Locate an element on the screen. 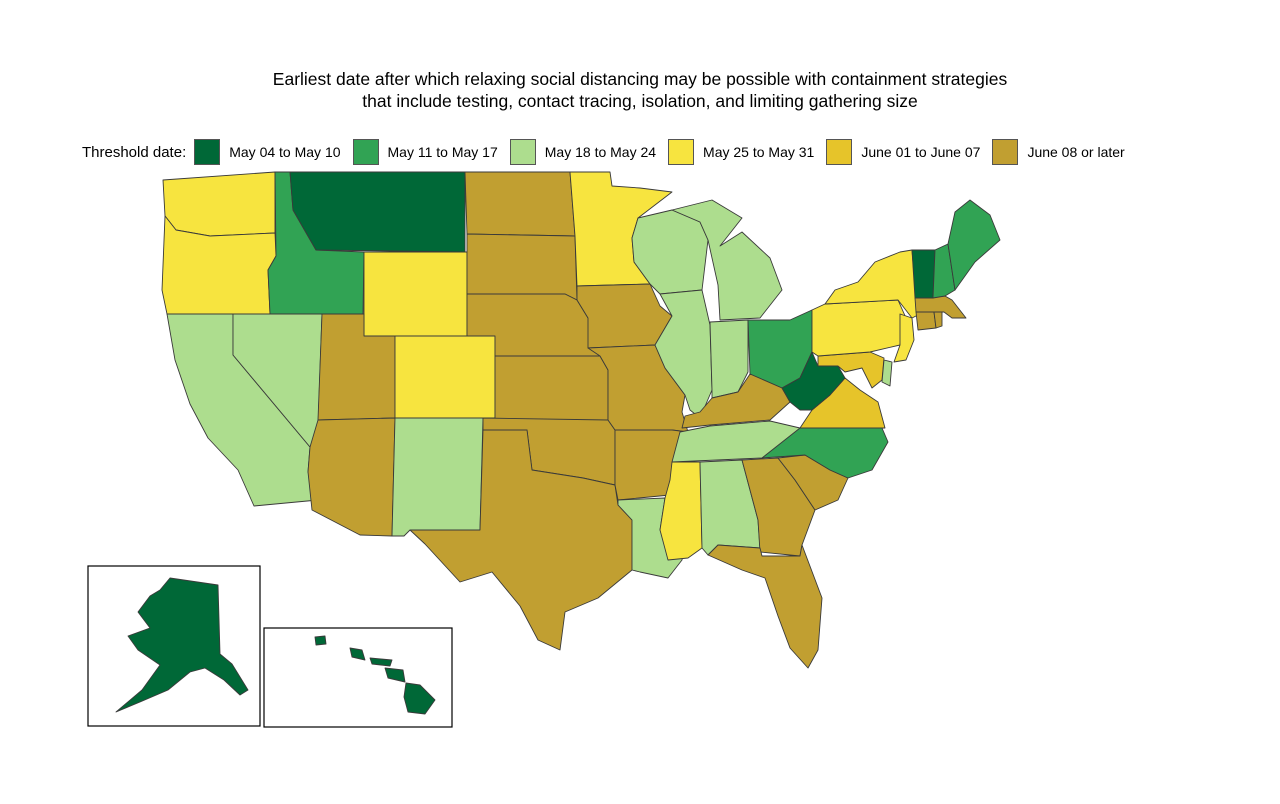 This screenshot has height=804, width=1280. state-colorado is located at coordinates (445, 377).